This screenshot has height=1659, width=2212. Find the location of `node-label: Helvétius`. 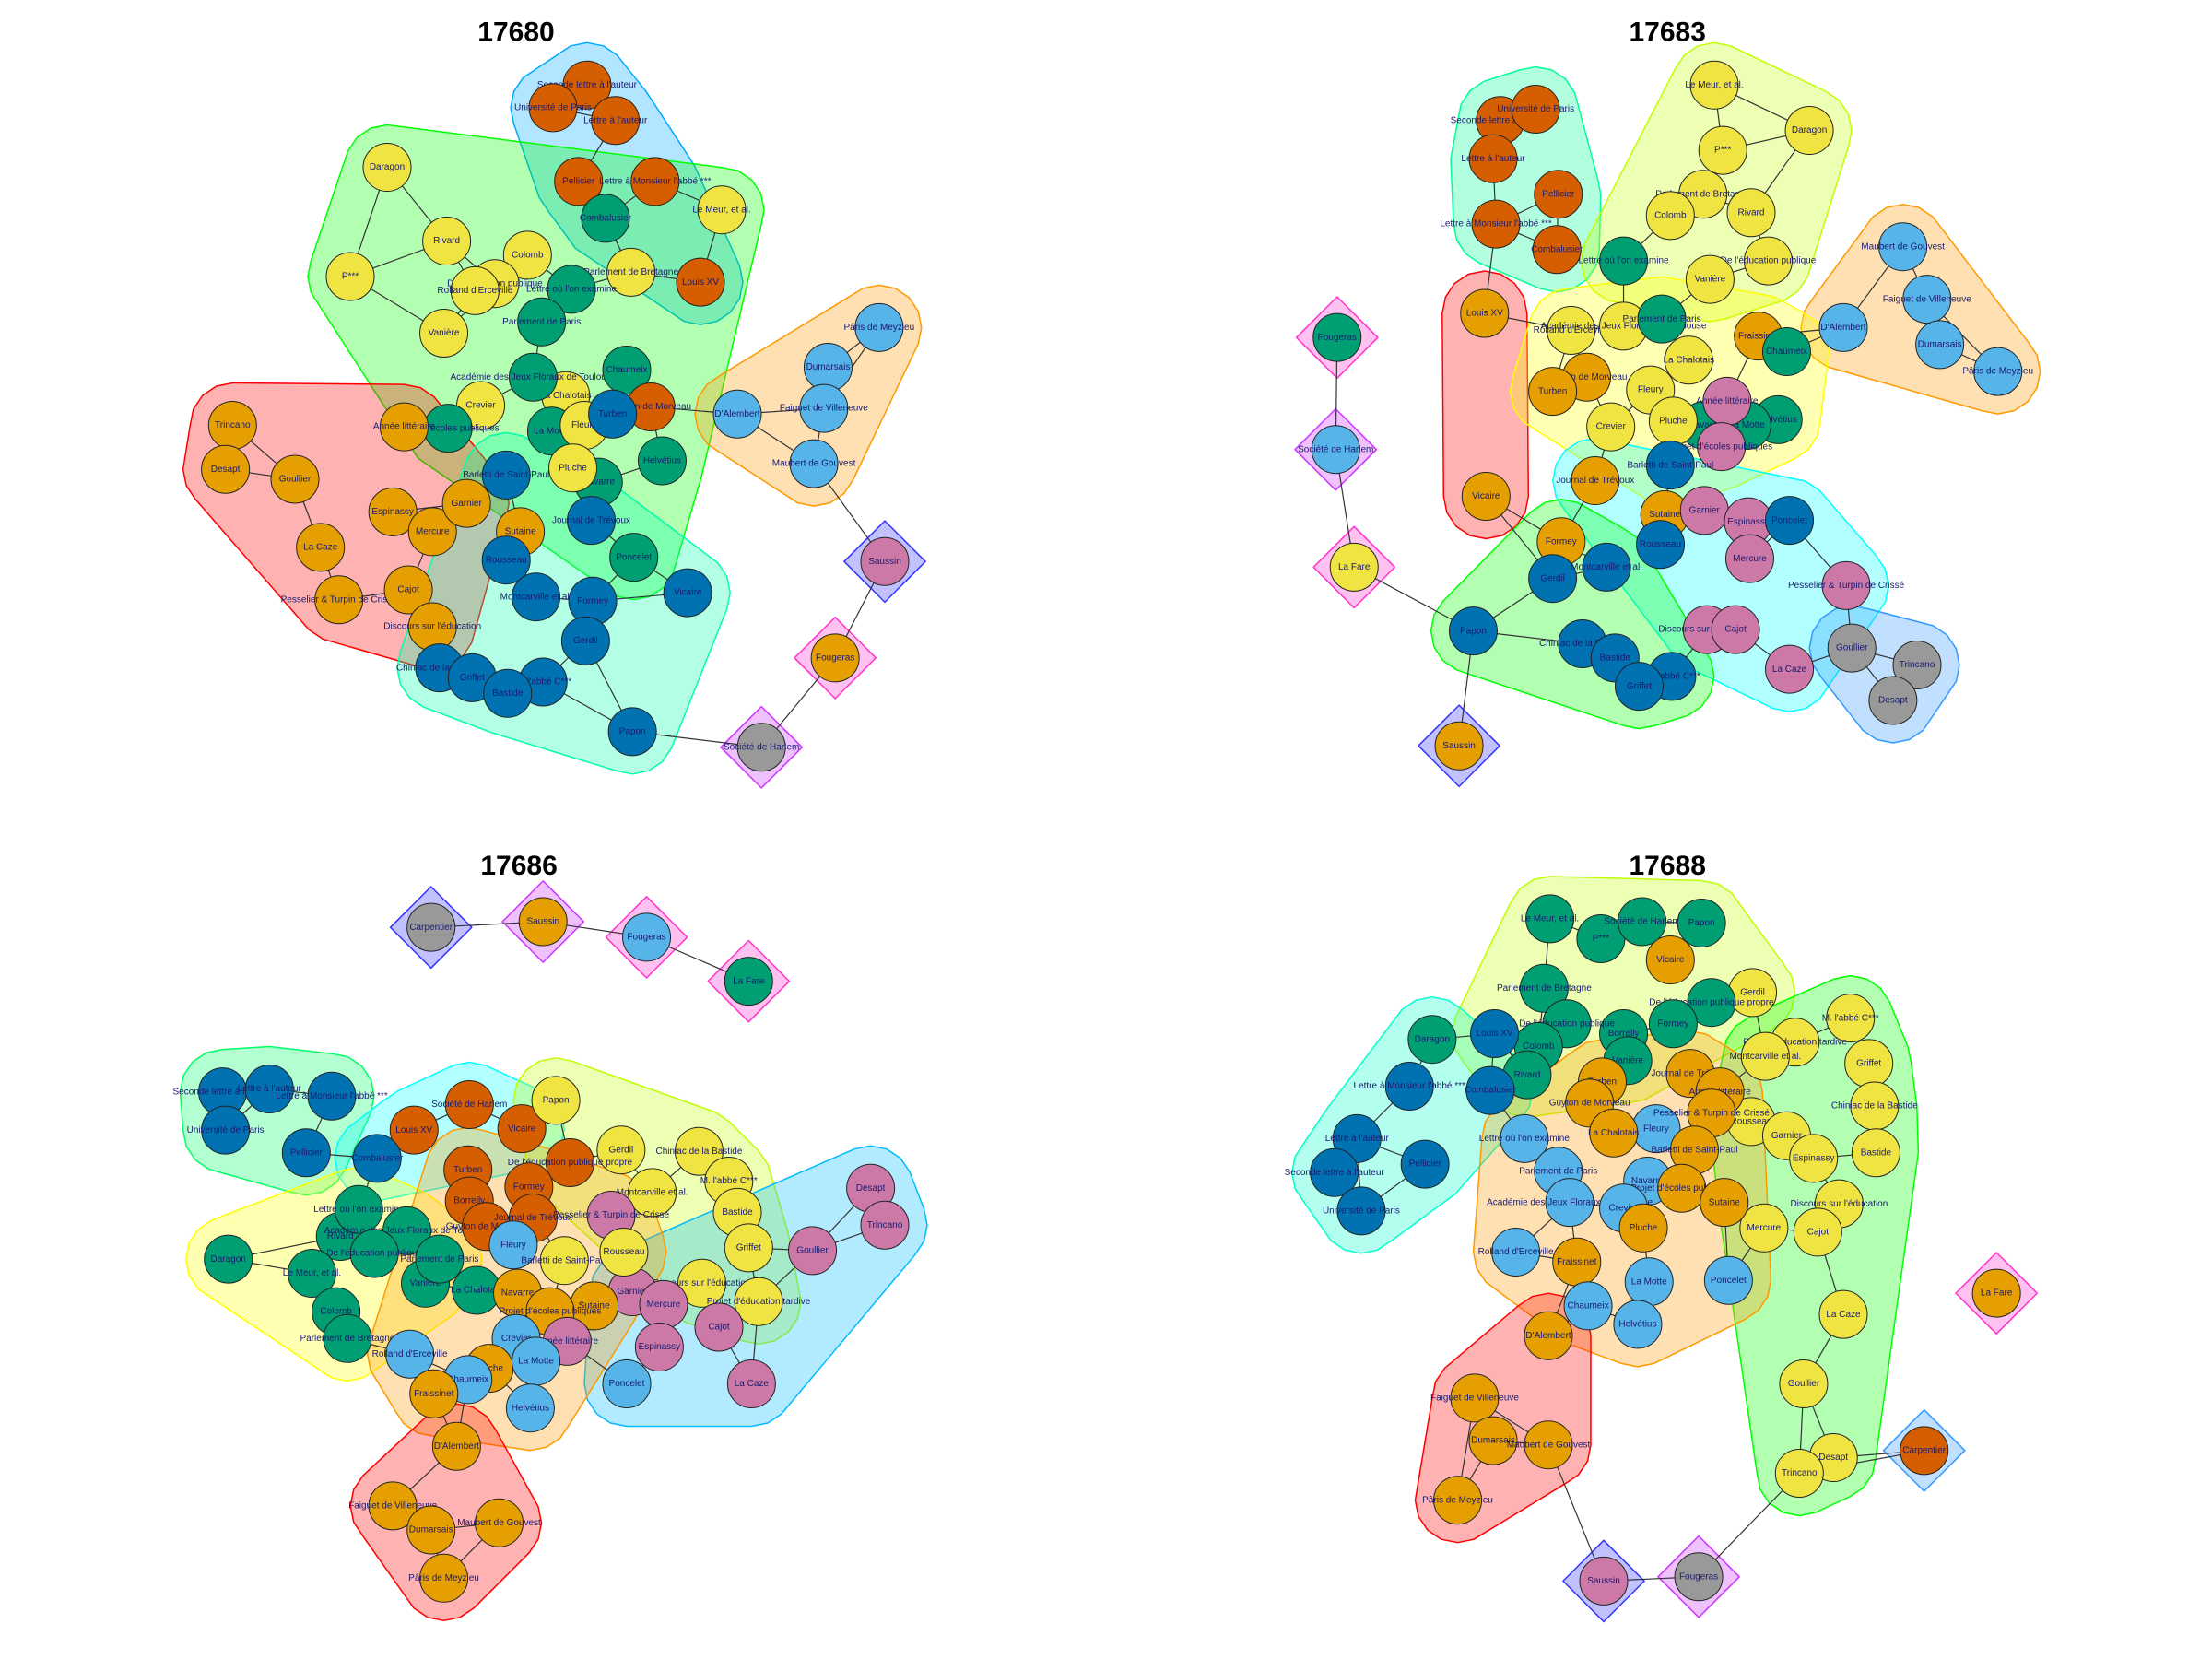

node-label: Helvétius is located at coordinates (1778, 420).